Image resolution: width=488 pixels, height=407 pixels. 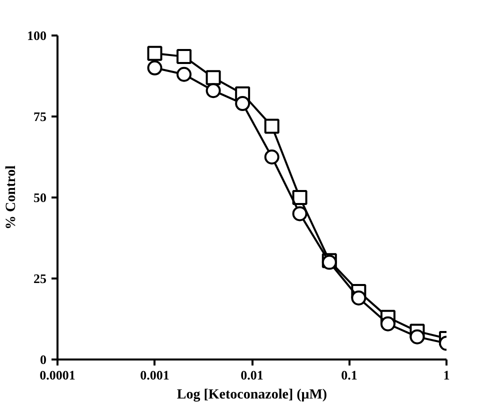 I want to click on y-tick-label: 0, so click(x=43, y=359).